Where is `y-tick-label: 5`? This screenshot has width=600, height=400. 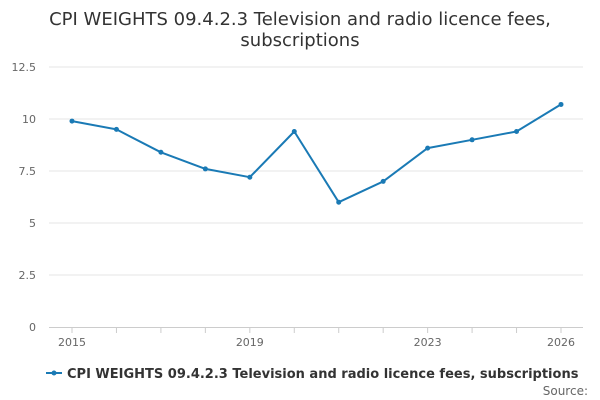
y-tick-label: 5 is located at coordinates (32, 223).